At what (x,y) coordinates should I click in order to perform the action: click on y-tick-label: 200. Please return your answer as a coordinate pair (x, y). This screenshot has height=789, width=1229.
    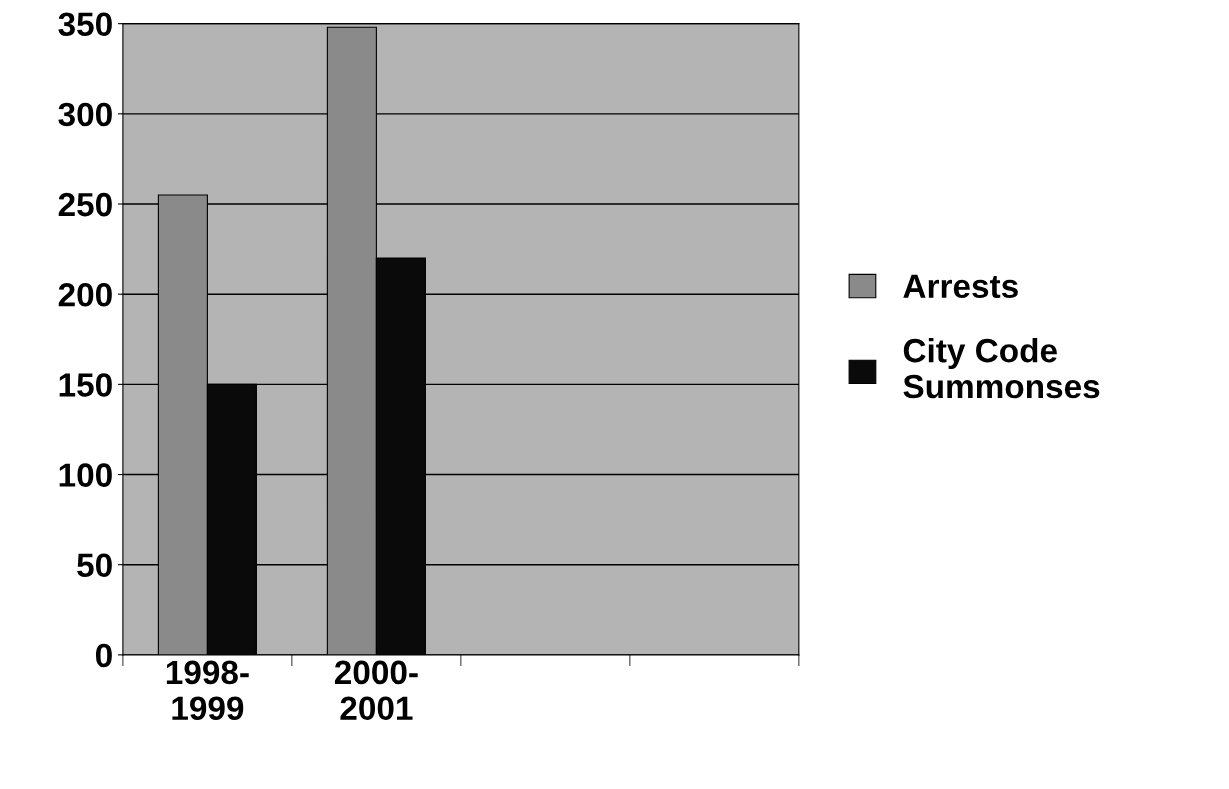
    Looking at the image, I should click on (85, 294).